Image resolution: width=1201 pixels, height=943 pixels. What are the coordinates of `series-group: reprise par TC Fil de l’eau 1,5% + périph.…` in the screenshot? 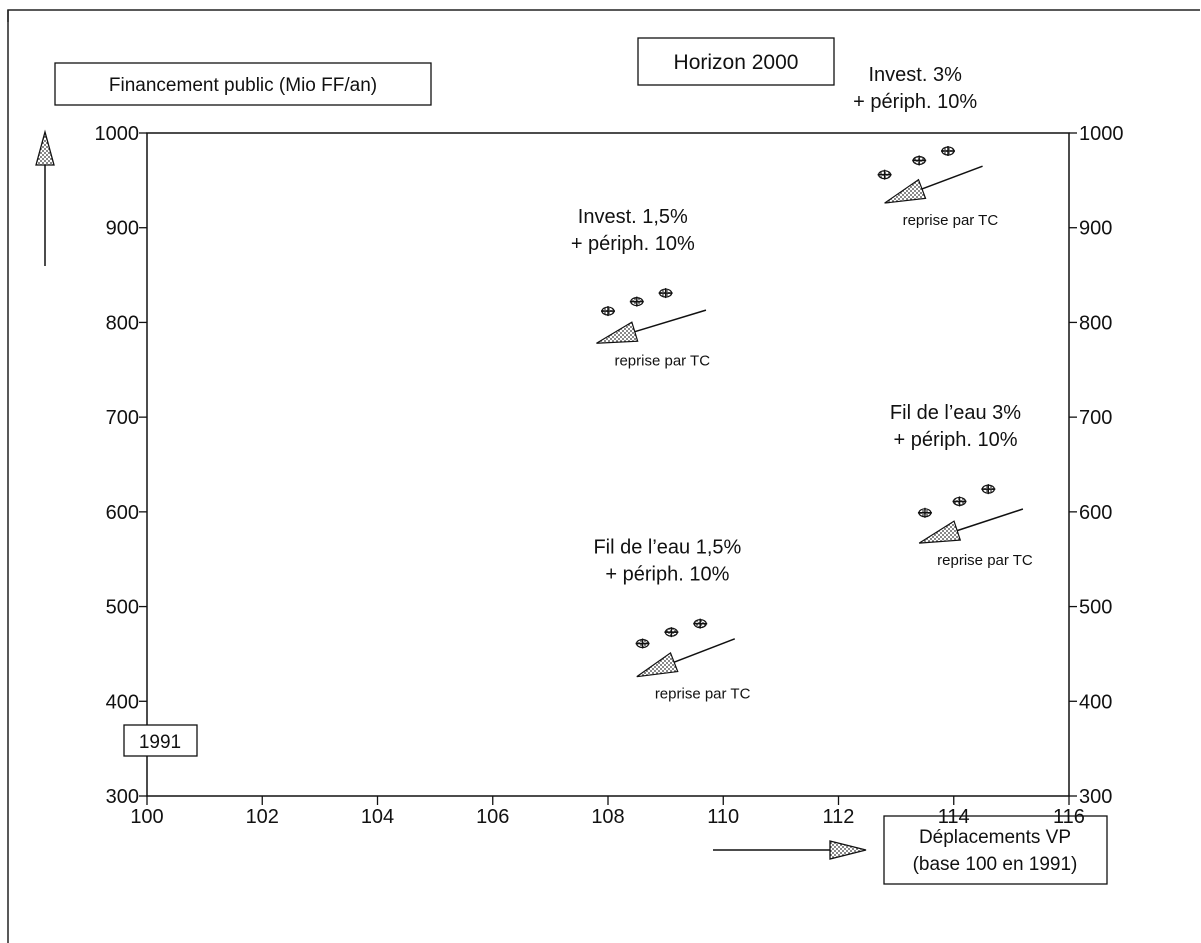 It's located at (671, 620).